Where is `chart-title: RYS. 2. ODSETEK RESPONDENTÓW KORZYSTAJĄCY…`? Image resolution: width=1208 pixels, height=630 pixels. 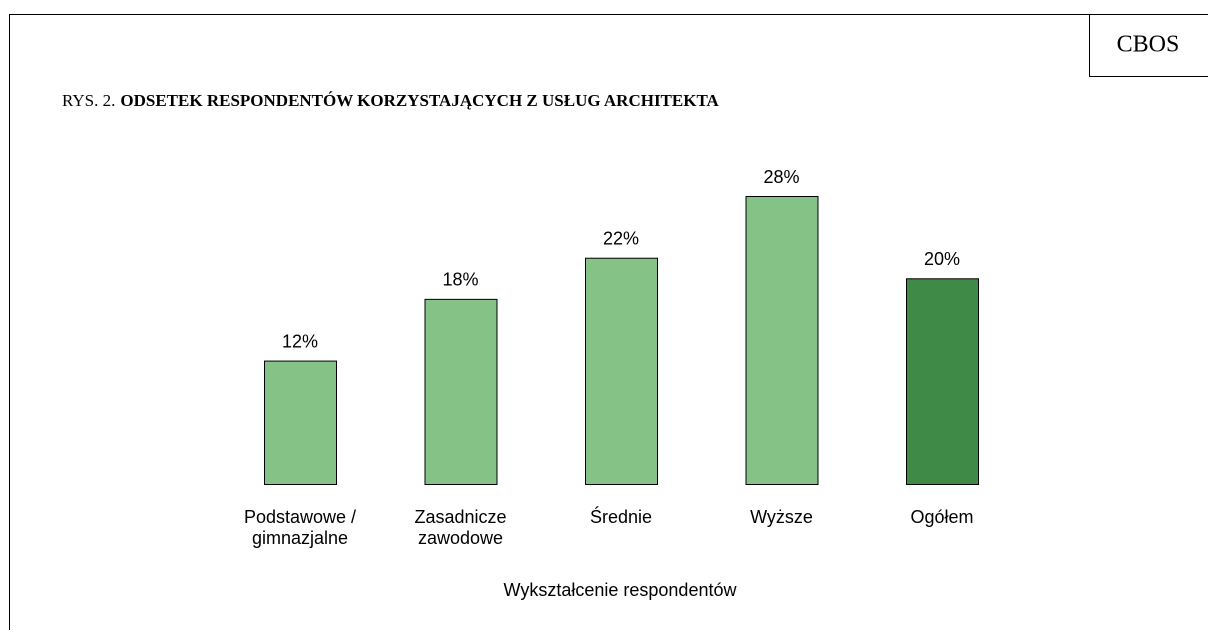 chart-title: RYS. 2. ODSETEK RESPONDENTÓW KORZYSTAJĄCY… is located at coordinates (391, 100).